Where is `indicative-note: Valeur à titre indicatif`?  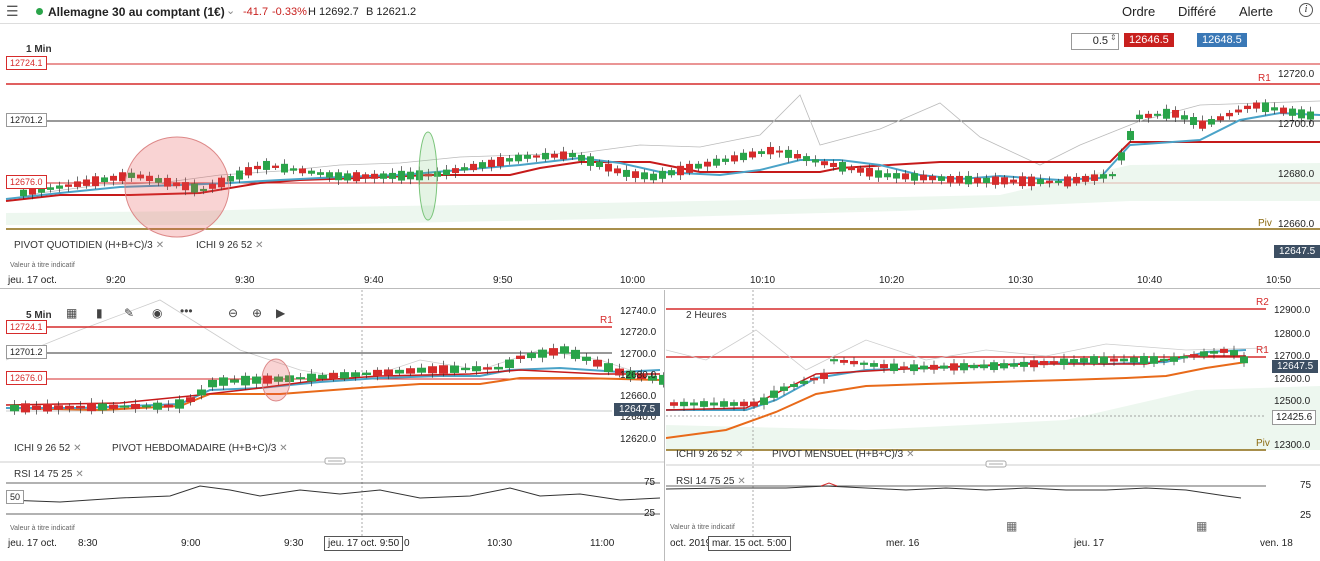 indicative-note: Valeur à titre indicatif is located at coordinates (42, 265).